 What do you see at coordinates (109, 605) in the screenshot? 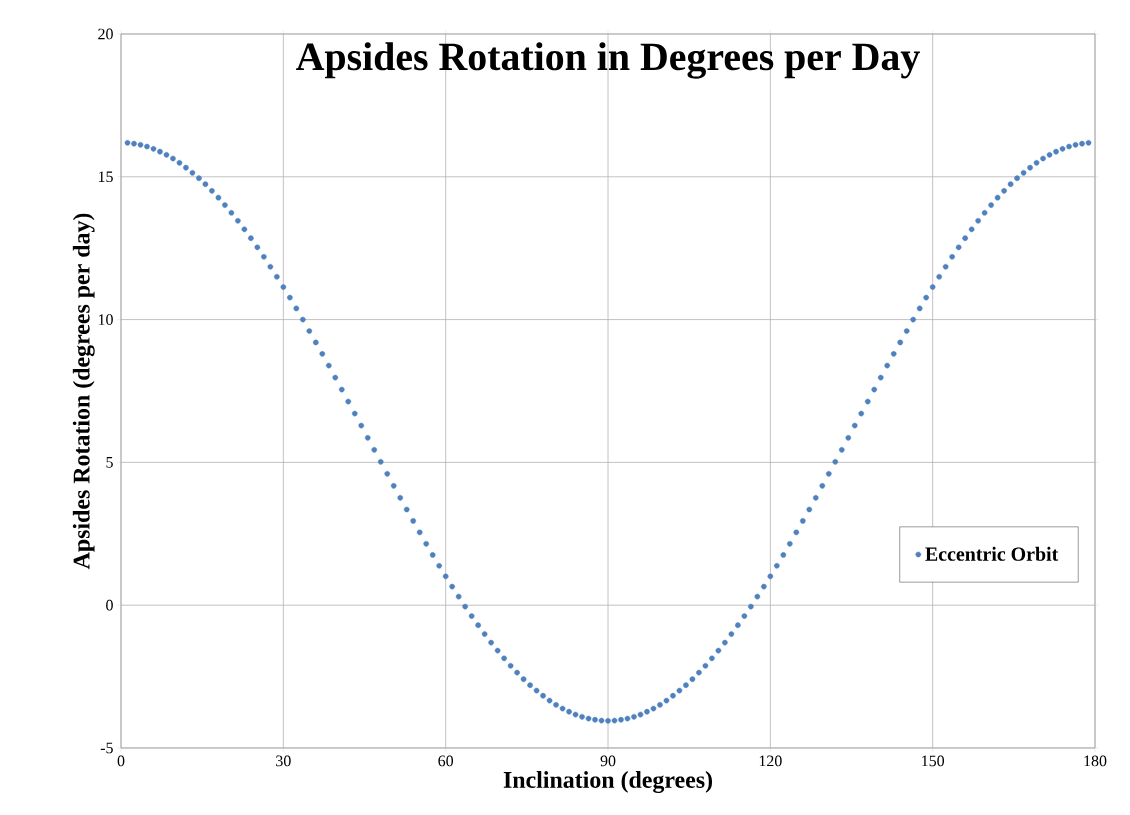
I see `y-tick-label: 0` at bounding box center [109, 605].